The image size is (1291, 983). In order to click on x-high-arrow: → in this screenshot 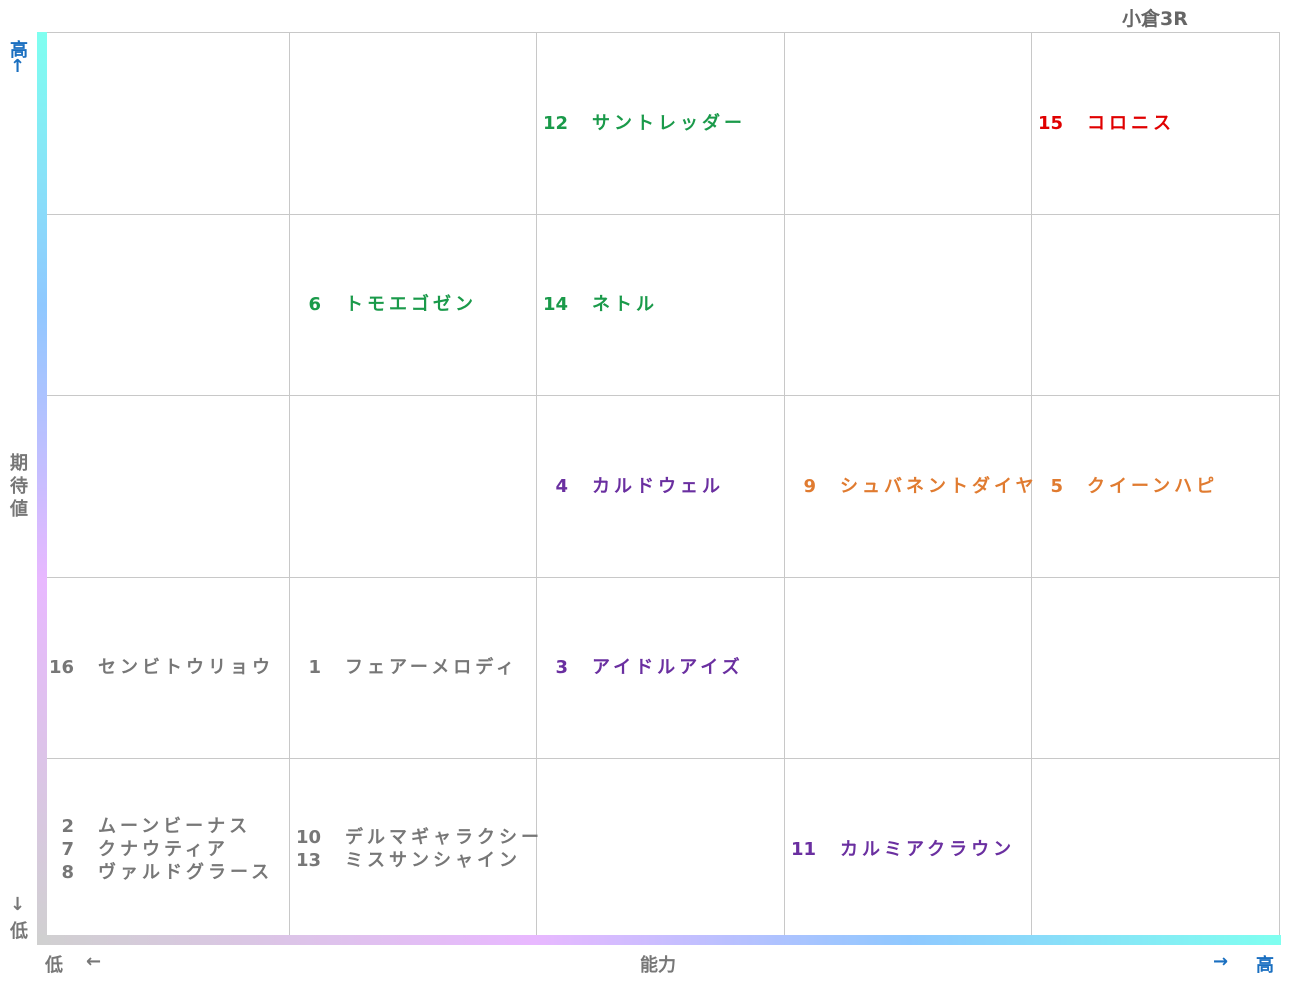, I will do `click(1221, 961)`.